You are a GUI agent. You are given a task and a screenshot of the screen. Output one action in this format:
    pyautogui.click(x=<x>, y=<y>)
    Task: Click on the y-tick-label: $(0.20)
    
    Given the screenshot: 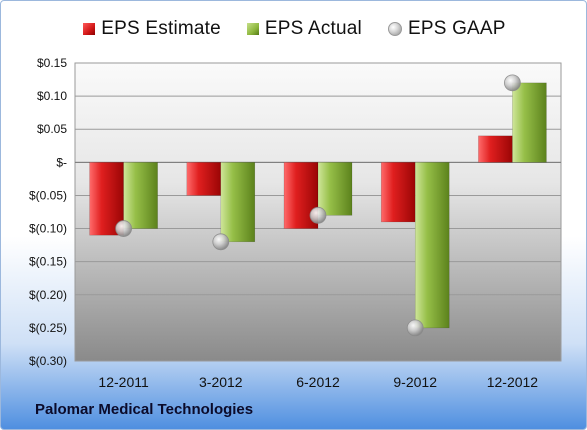 What is the action you would take?
    pyautogui.click(x=48, y=295)
    